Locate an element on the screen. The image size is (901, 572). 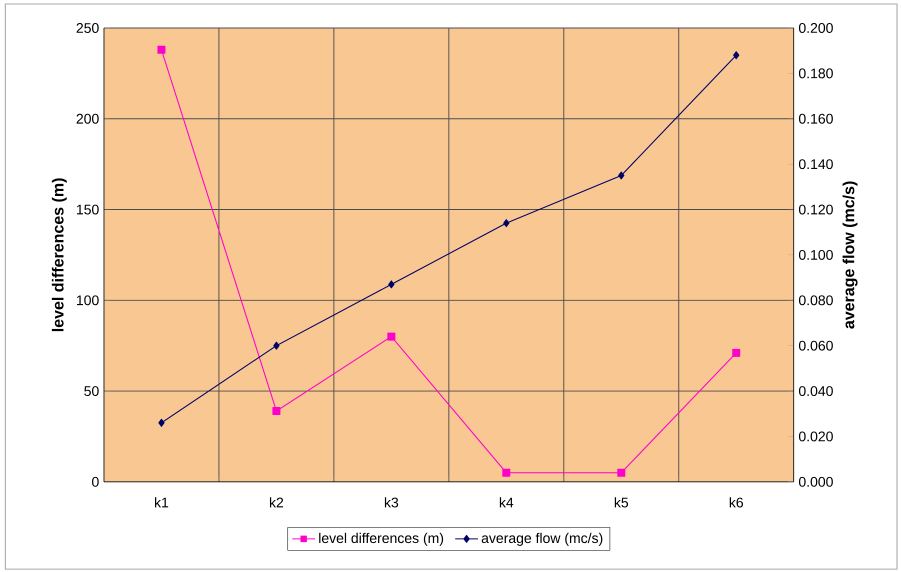
y2-tick-label: 0.040 is located at coordinates (815, 391).